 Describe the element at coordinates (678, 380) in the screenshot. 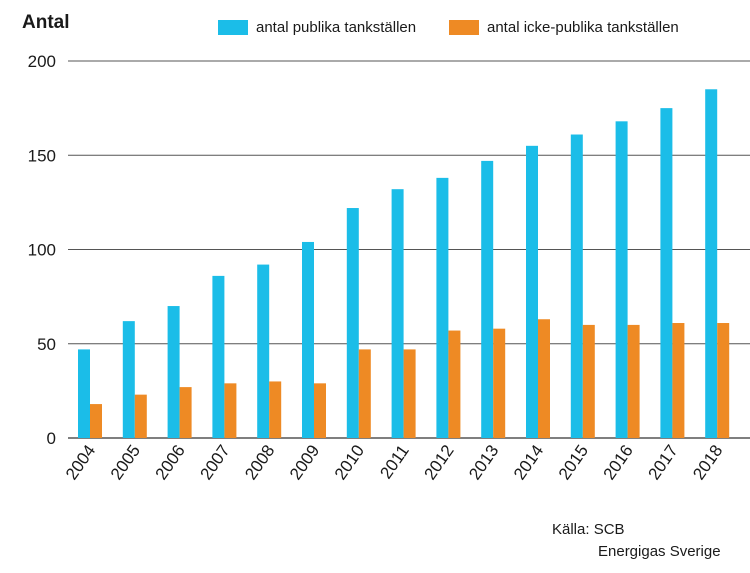

I see `bar-nonpublic-2017` at that location.